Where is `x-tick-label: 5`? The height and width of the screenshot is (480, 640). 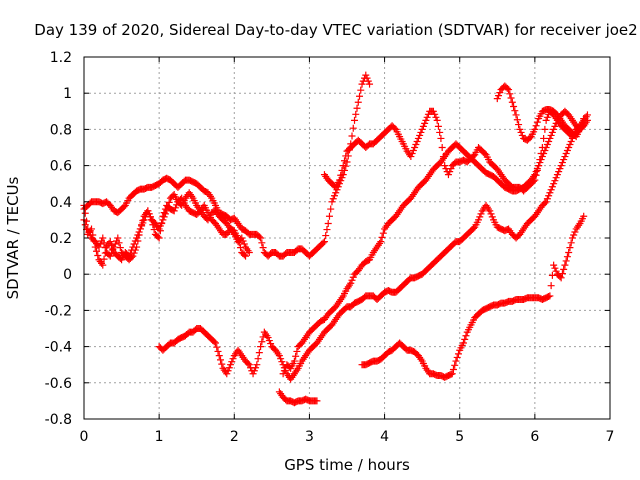
x-tick-label: 5 is located at coordinates (459, 437).